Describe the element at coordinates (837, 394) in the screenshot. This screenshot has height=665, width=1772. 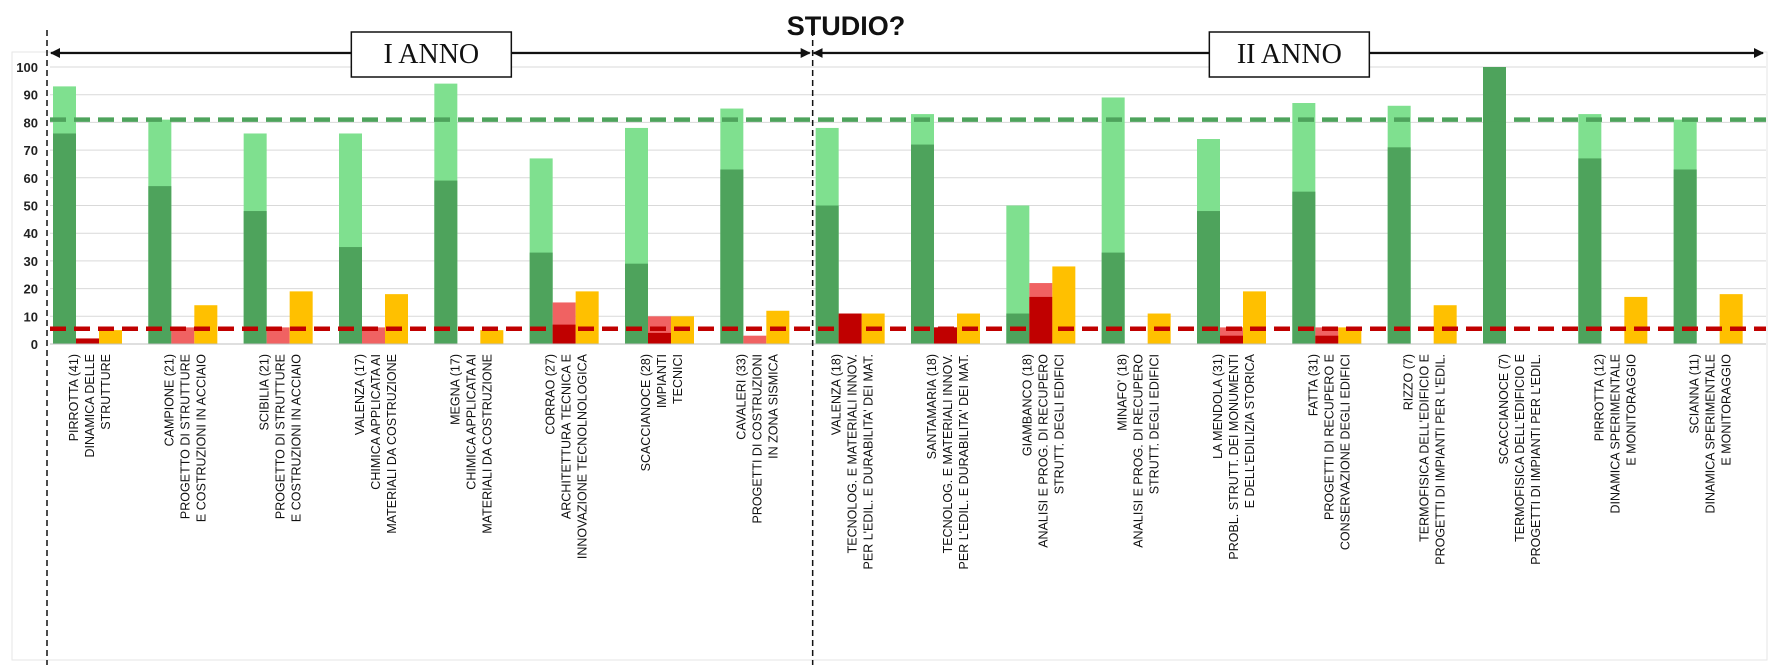
I see `category-label: VALENZA (18)` at that location.